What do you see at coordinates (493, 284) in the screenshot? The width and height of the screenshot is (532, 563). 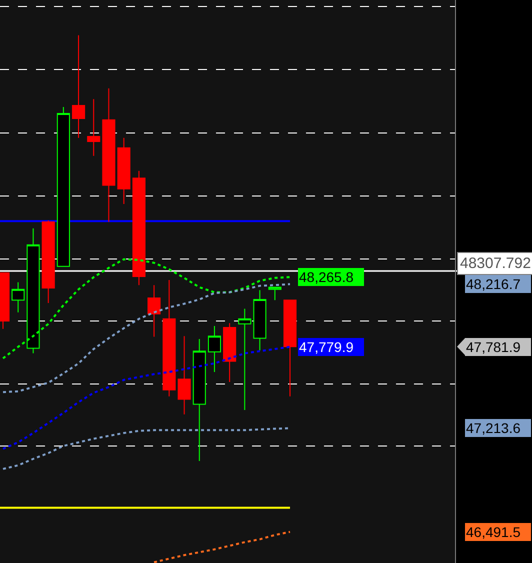 I see `y-tick-label: 48,216.7` at bounding box center [493, 284].